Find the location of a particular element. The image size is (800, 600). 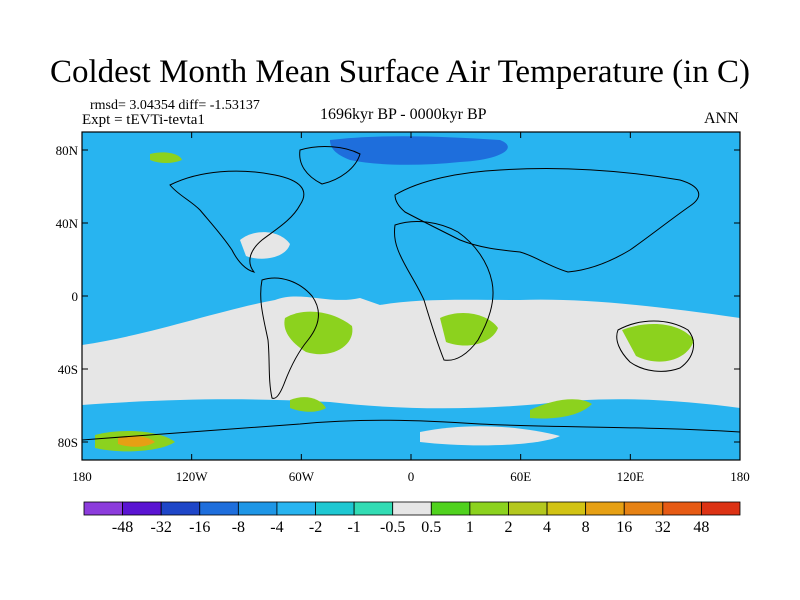

season-label: ANN is located at coordinates (721, 118).